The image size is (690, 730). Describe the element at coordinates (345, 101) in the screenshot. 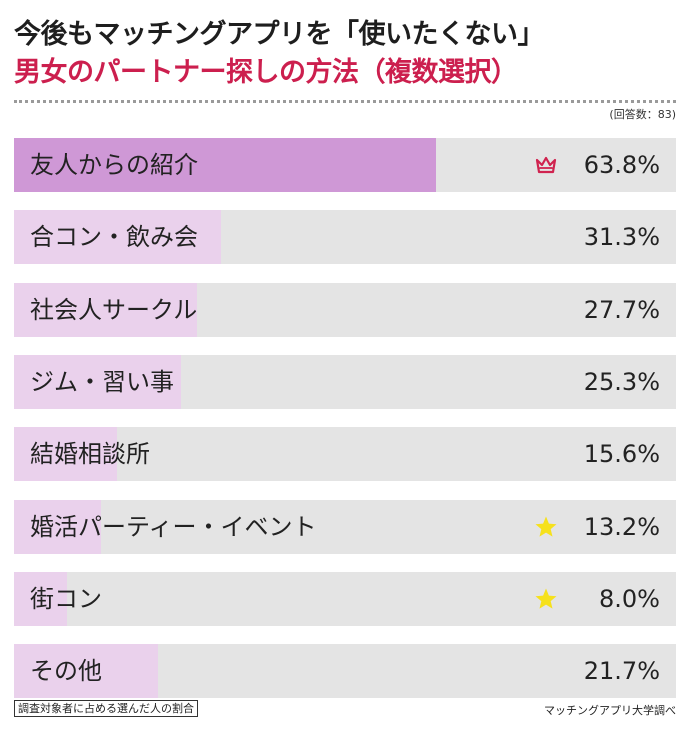

I see `title-divider` at that location.